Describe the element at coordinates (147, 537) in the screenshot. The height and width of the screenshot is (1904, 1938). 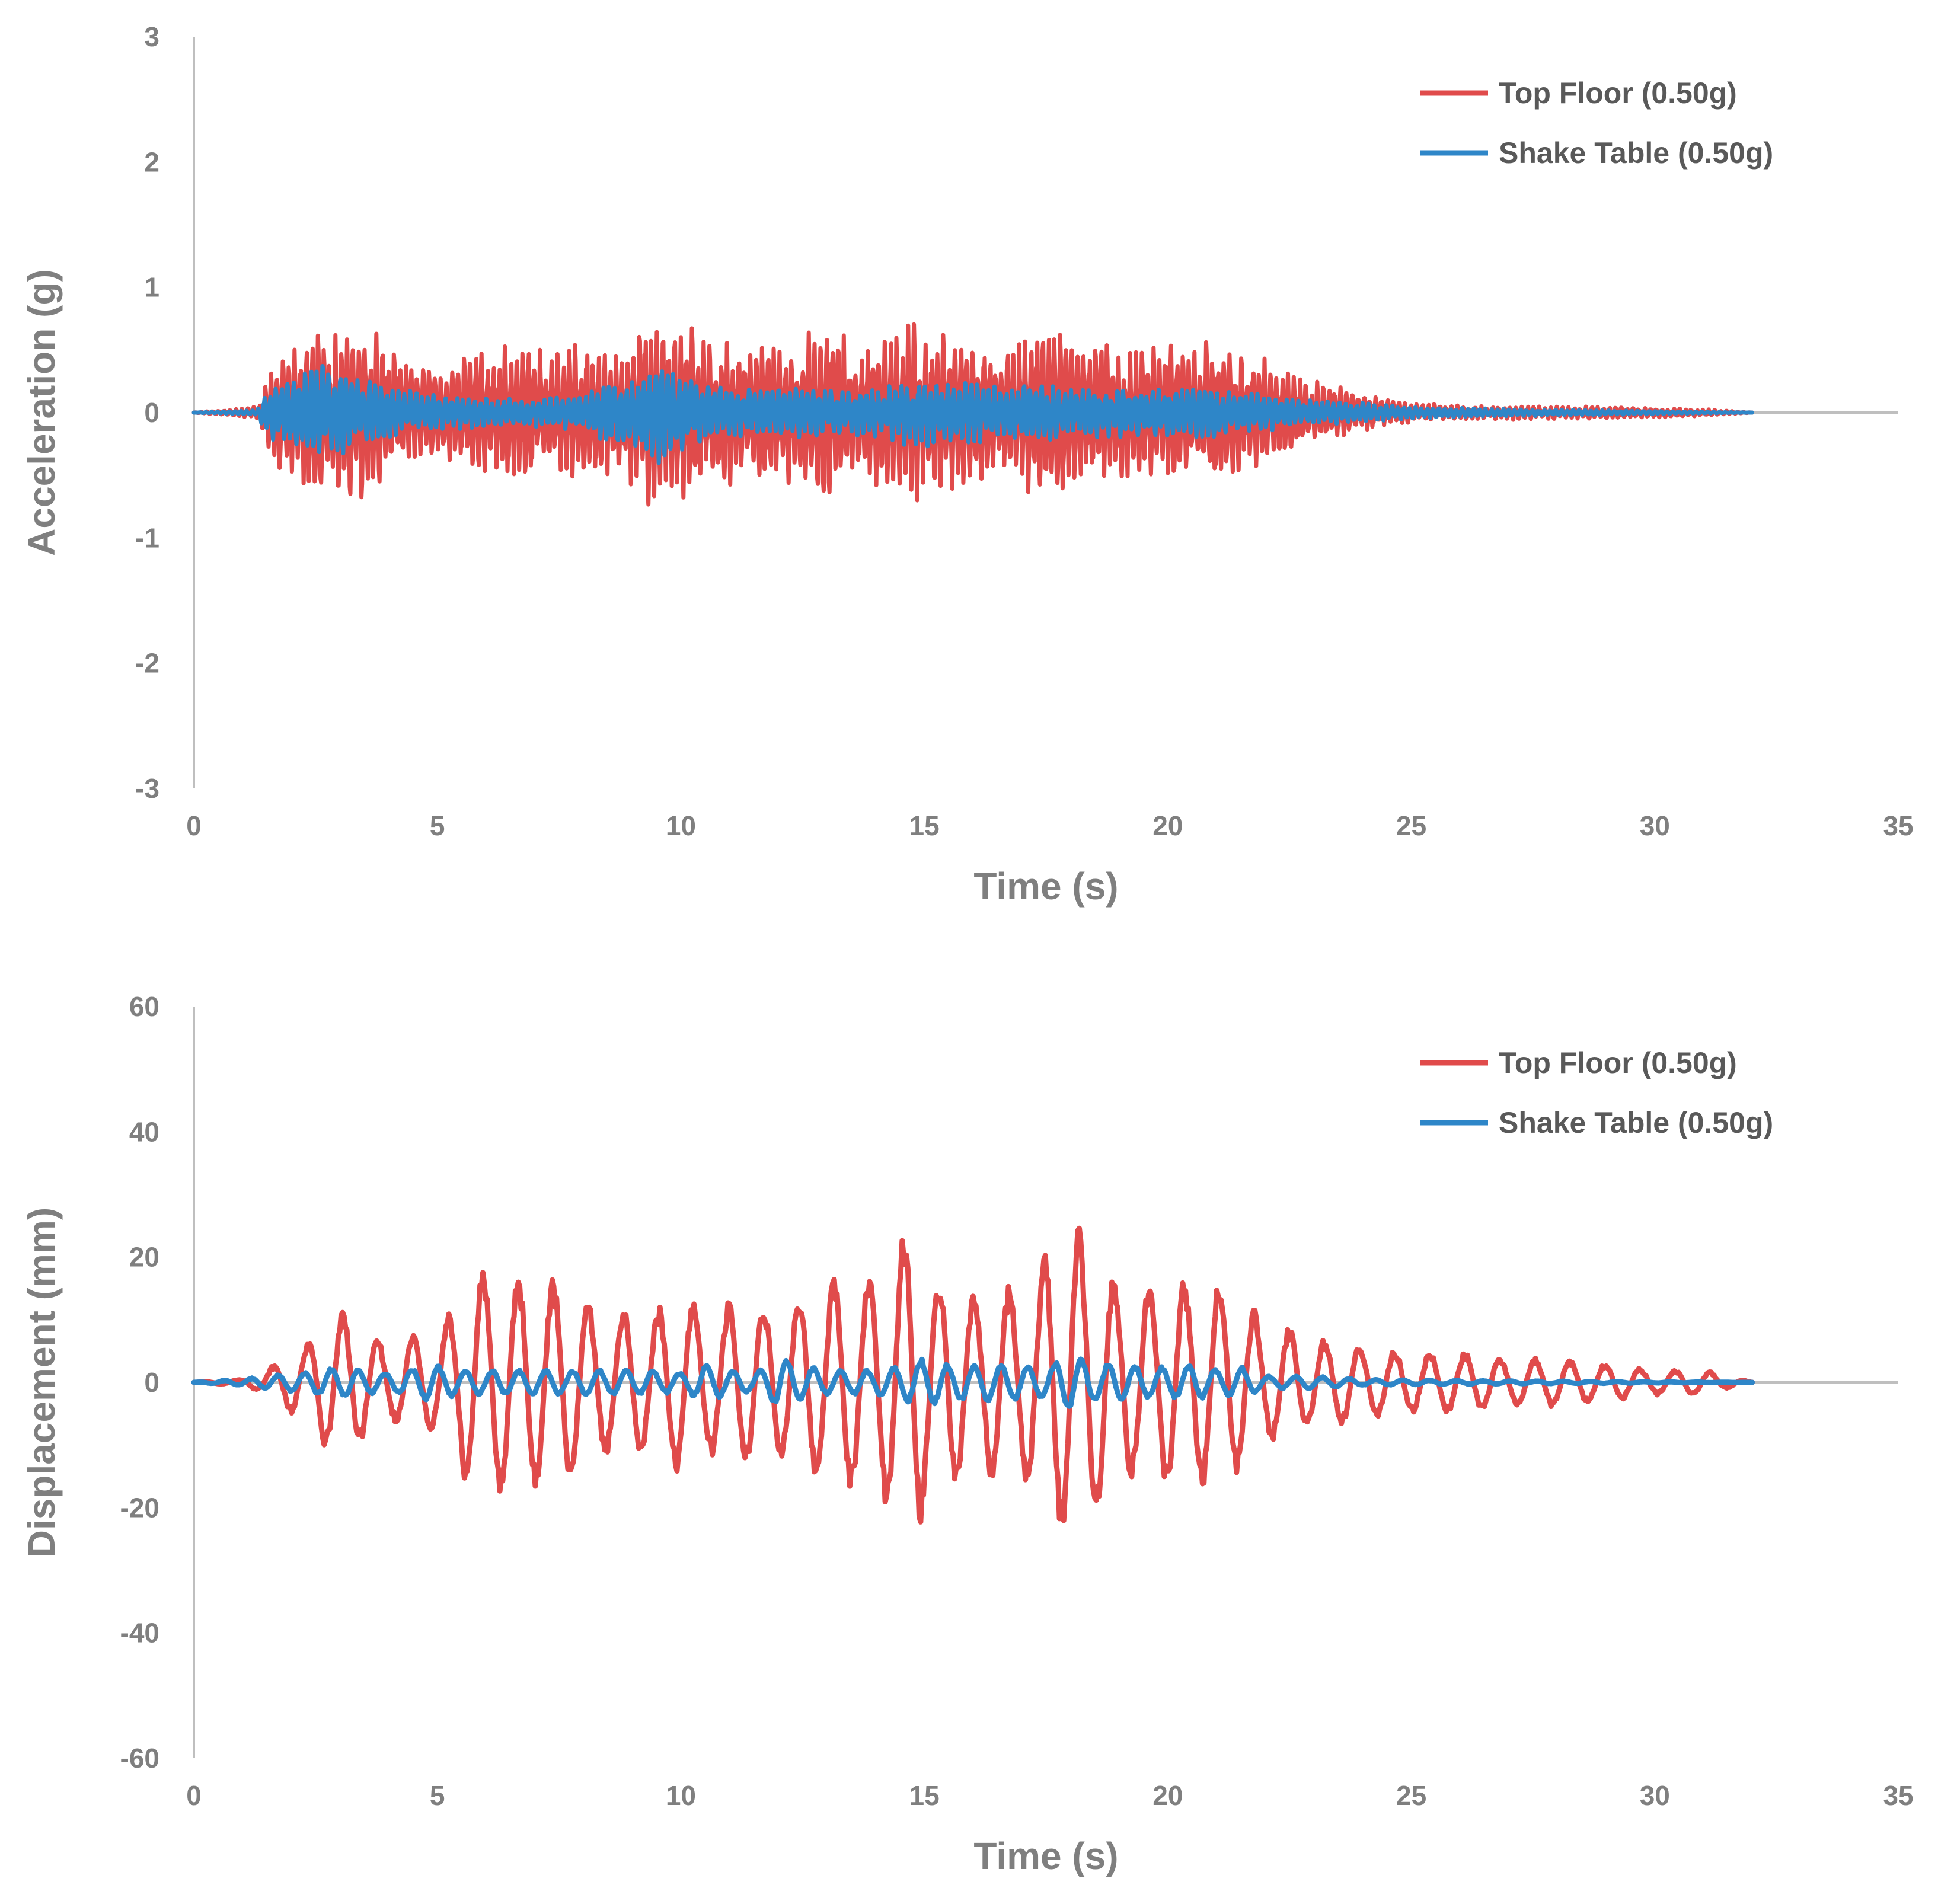
I see `acceleration-y-tick-label: -1` at that location.